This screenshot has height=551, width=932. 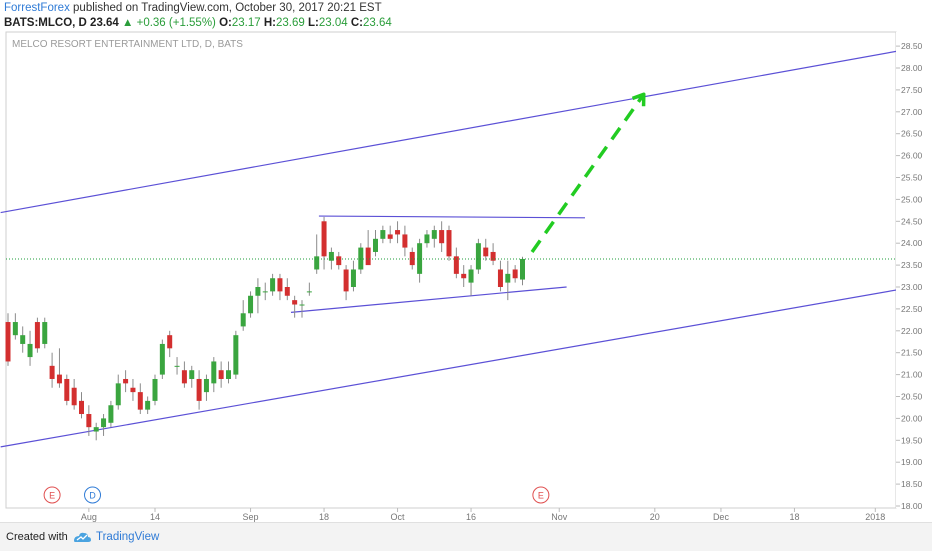 I want to click on y-tick-label: 22.50, so click(x=912, y=309).